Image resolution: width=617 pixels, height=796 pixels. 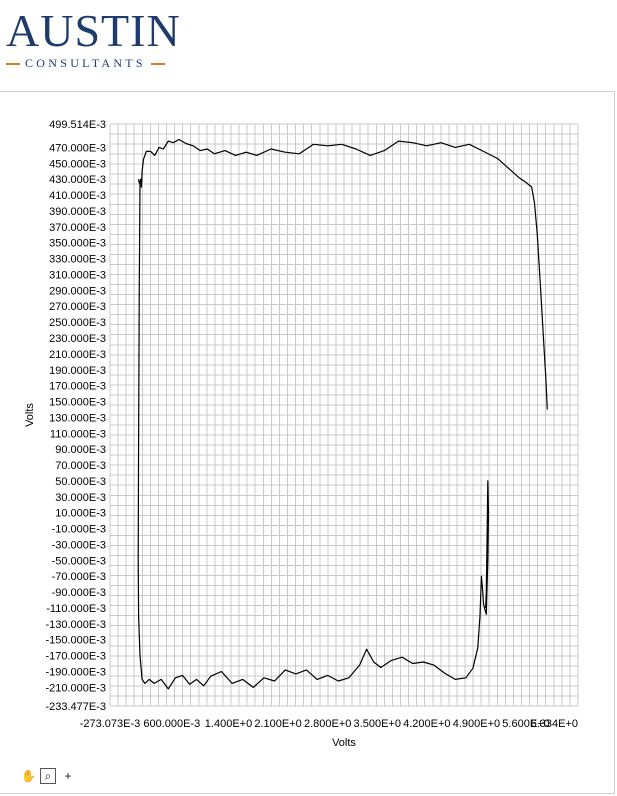 What do you see at coordinates (554, 724) in the screenshot?
I see `x-tick-label: 6.334E+0` at bounding box center [554, 724].